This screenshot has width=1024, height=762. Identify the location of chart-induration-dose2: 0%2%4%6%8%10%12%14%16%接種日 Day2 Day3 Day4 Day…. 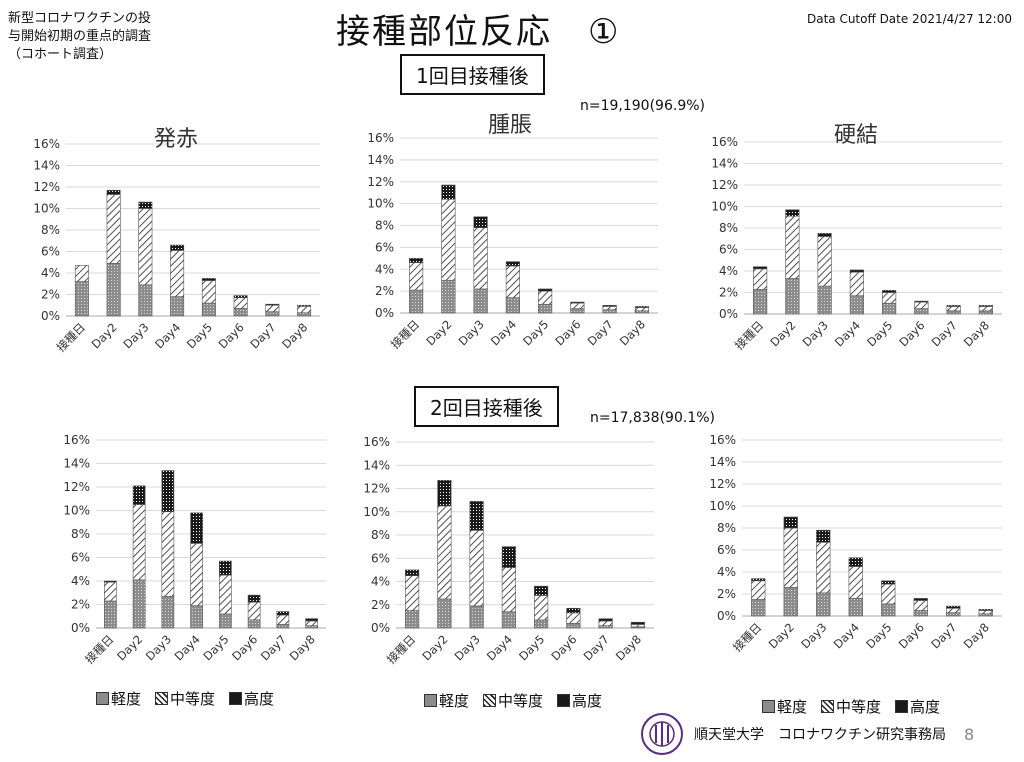
(855, 544).